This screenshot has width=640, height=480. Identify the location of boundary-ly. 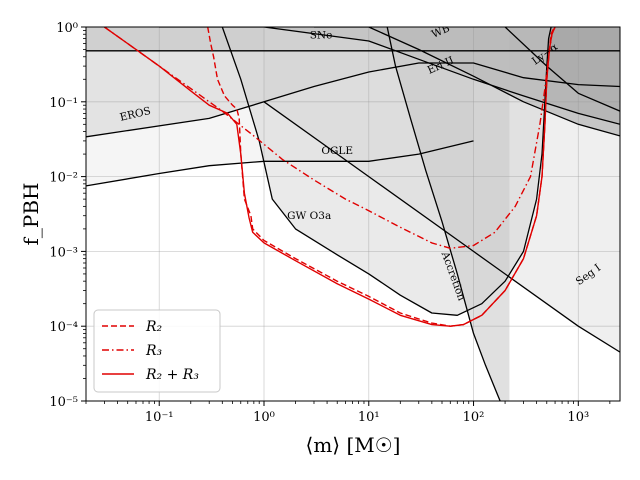
(562, 69).